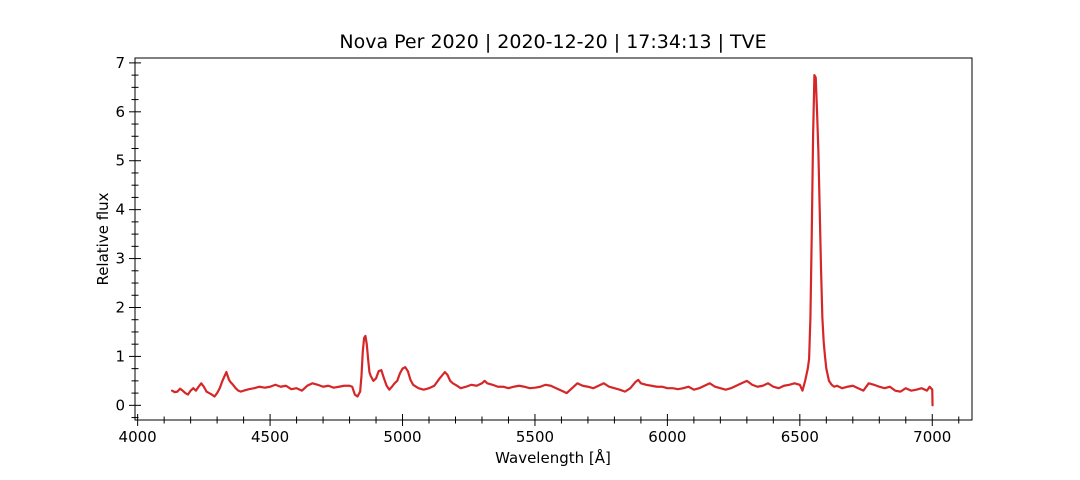 This screenshot has height=480, width=1080. I want to click on x-tick-label: 6000, so click(667, 437).